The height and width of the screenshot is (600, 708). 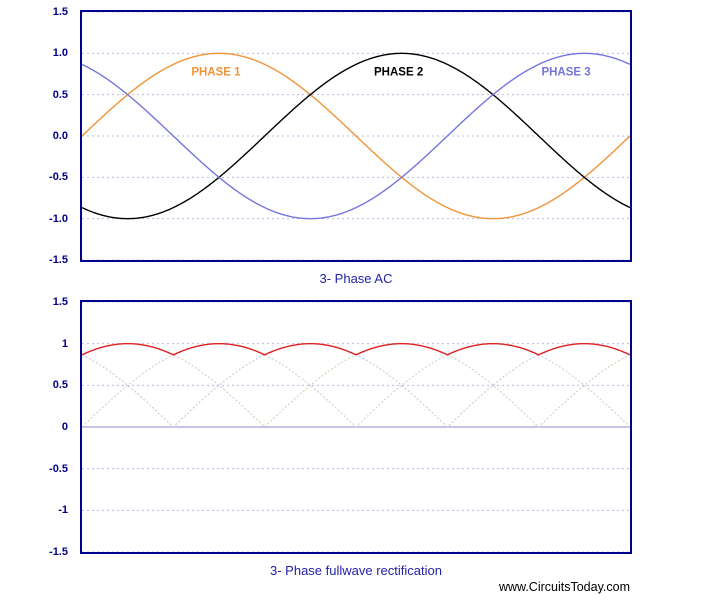 I want to click on phase-label: PHASE 2, so click(x=398, y=73).